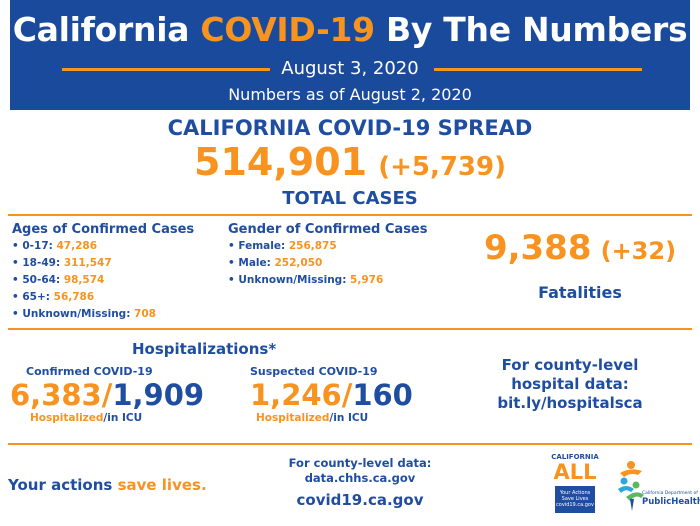 This screenshot has width=700, height=526. I want to click on suspected-caption: Hospitalized/in ICU, so click(312, 418).